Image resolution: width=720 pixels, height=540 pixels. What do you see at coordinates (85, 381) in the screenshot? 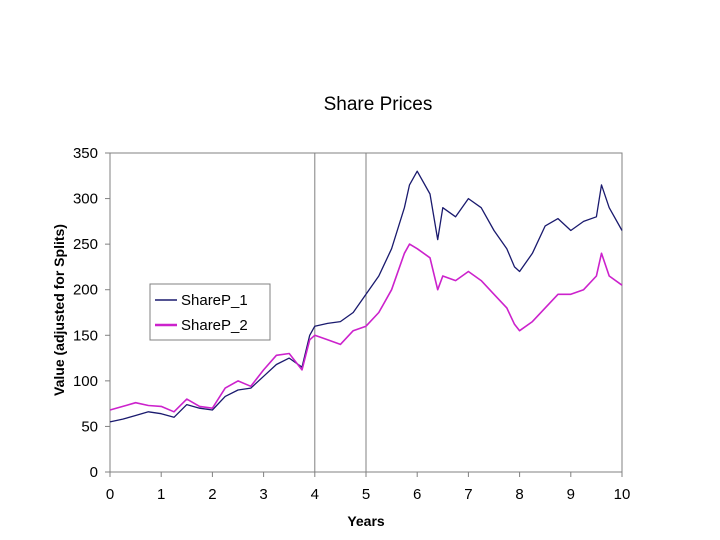
I see `y-tick-label-2: 100` at bounding box center [85, 381].